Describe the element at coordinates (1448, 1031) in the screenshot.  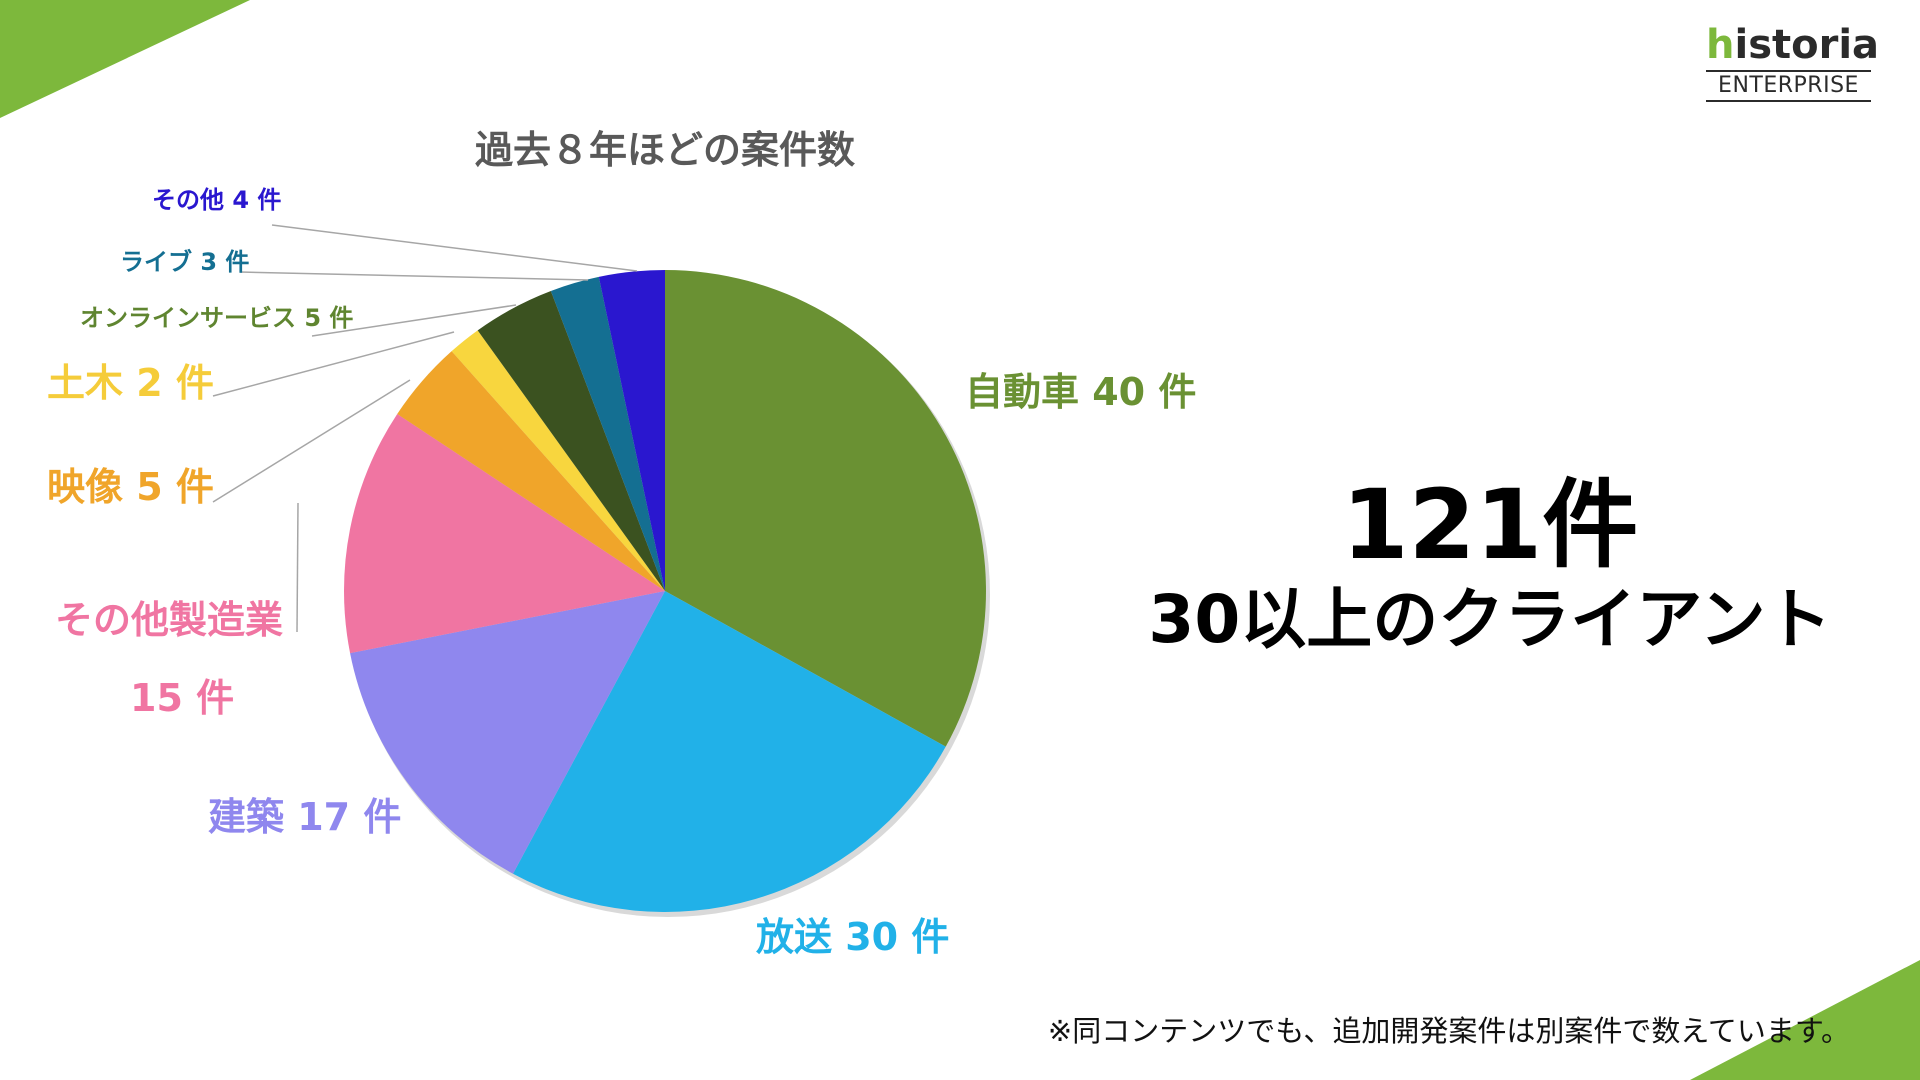
I see `footnote: ※同コンテンツでも、追加開発案件は別案件で数えています。` at that location.